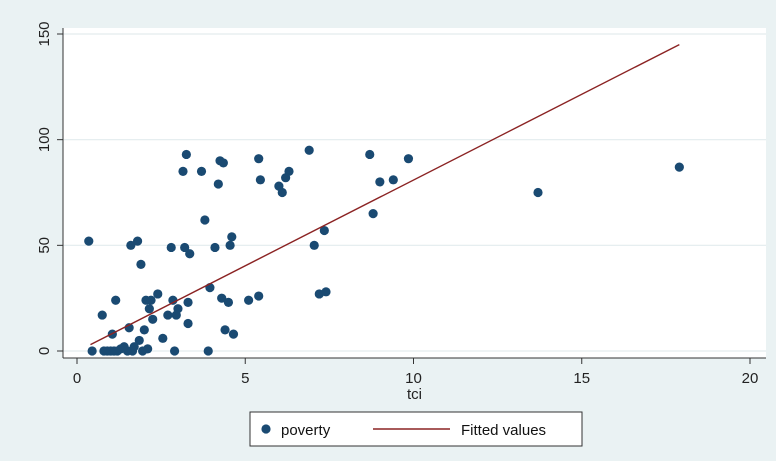 Image resolution: width=776 pixels, height=461 pixels. What do you see at coordinates (77, 378) in the screenshot?
I see `x-tick-label-0: 0` at bounding box center [77, 378].